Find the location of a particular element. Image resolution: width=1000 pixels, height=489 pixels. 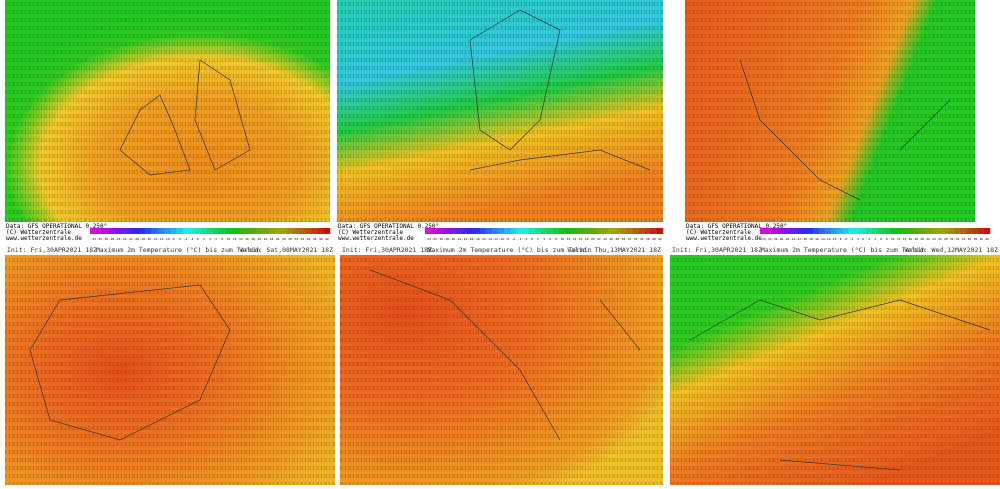

scale-label: 32 is located at coordinates (958, 239).